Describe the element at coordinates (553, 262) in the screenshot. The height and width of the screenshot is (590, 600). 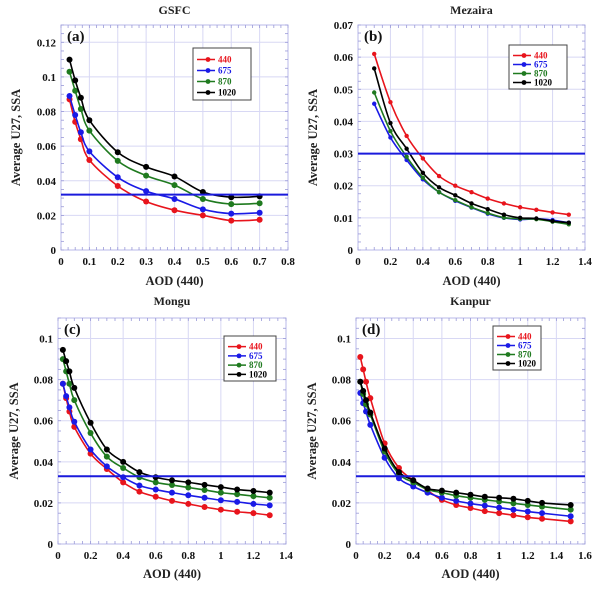
I see `x-tick-label: 1.2` at that location.